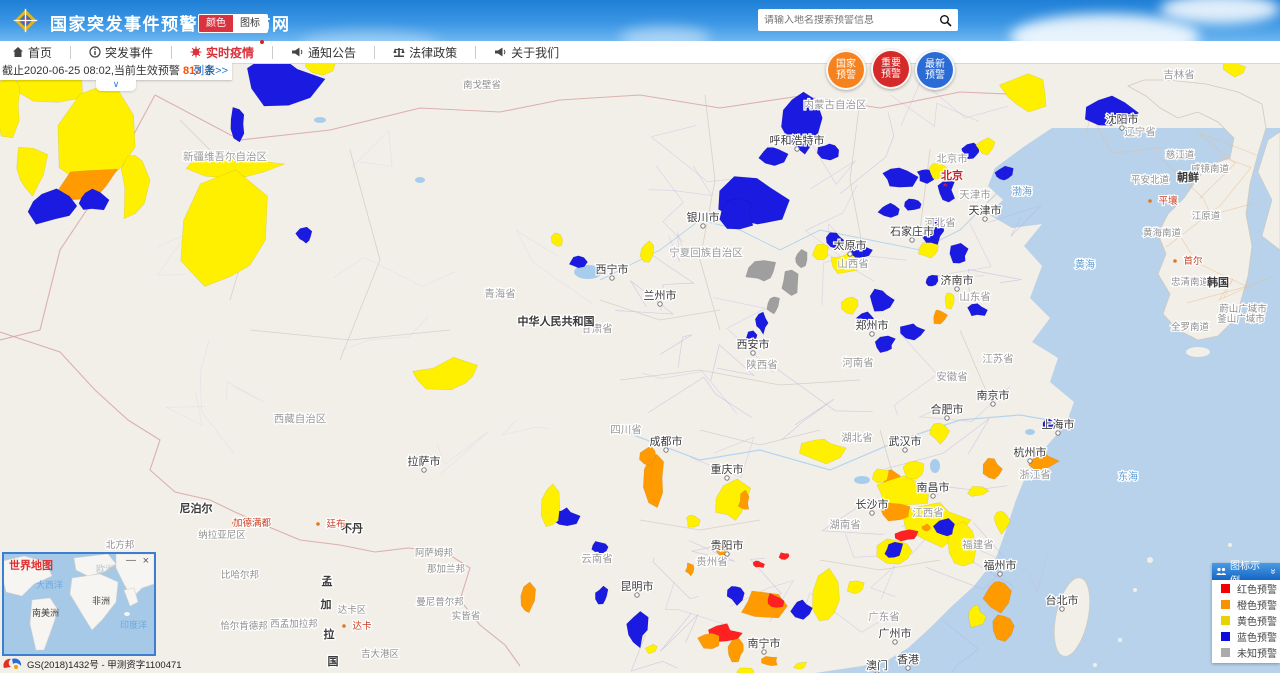  Describe the element at coordinates (1168, 201) in the screenshot. I see `svg-text: 平壤` at that location.